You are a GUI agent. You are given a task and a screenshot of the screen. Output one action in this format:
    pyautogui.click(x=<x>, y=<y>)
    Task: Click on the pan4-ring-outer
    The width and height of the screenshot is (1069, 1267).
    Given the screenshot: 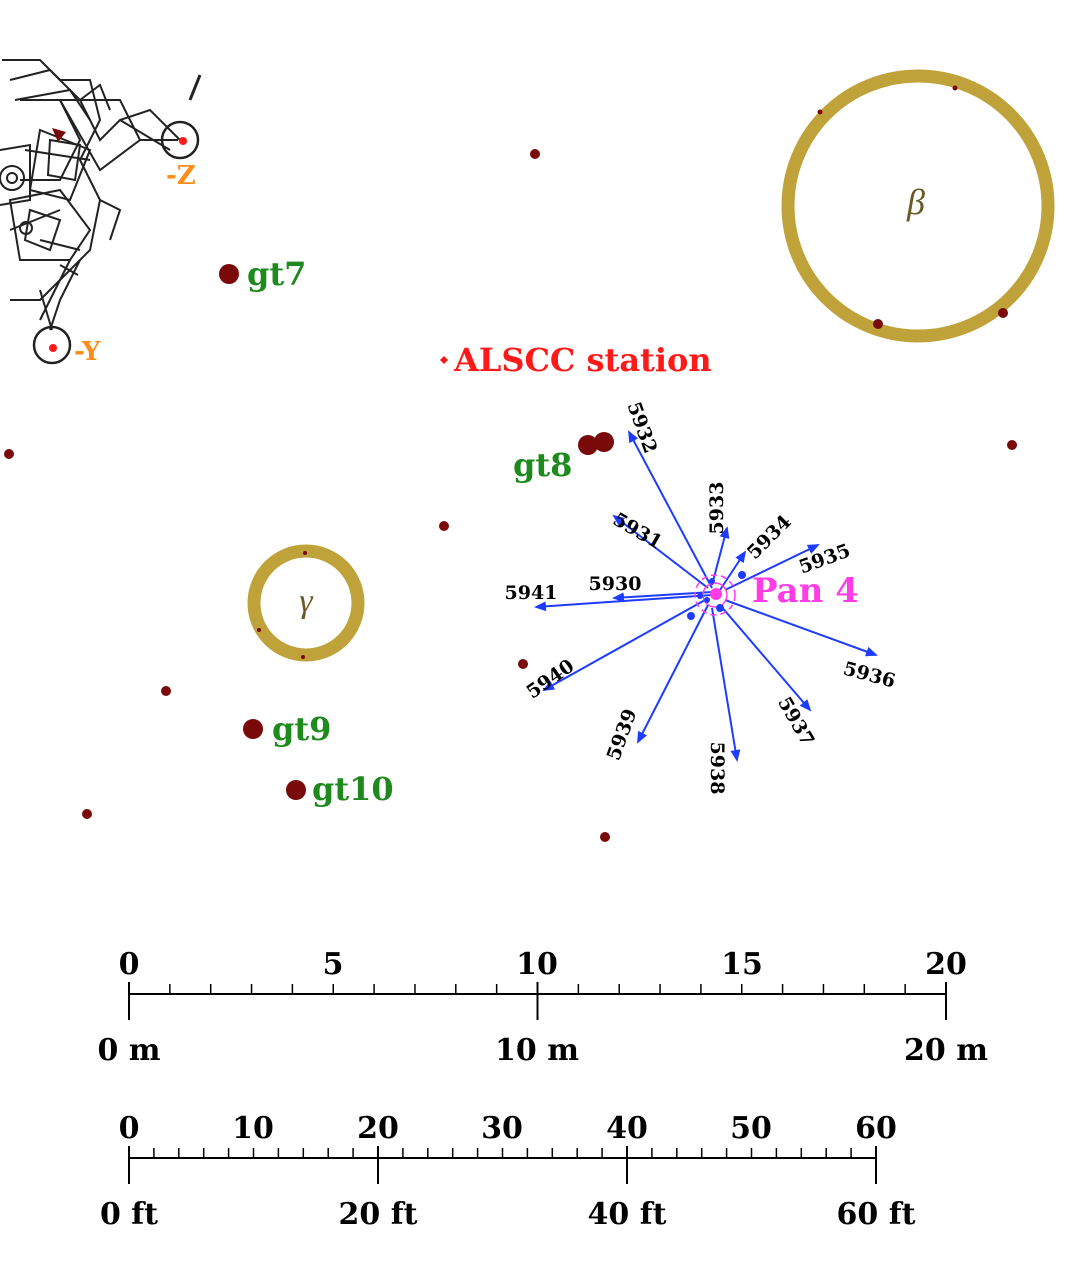 What is the action you would take?
    pyautogui.click(x=715, y=595)
    